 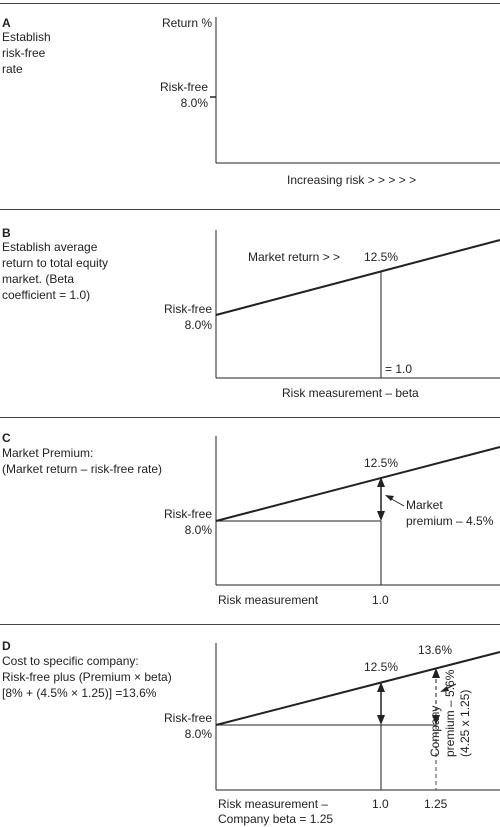 I want to click on panel-description-line: Risk-free plus (Premium × beta), so click(x=87, y=677).